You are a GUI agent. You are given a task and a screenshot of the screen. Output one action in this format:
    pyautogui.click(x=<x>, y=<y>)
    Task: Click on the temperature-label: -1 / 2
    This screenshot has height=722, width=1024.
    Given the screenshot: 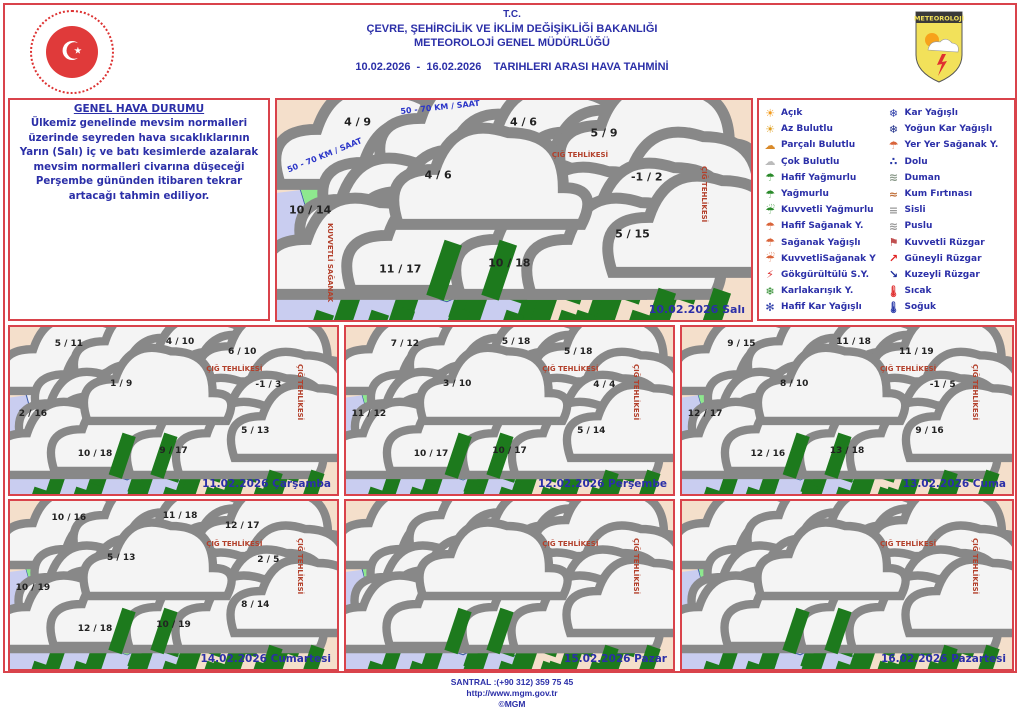 What is the action you would take?
    pyautogui.click(x=646, y=177)
    